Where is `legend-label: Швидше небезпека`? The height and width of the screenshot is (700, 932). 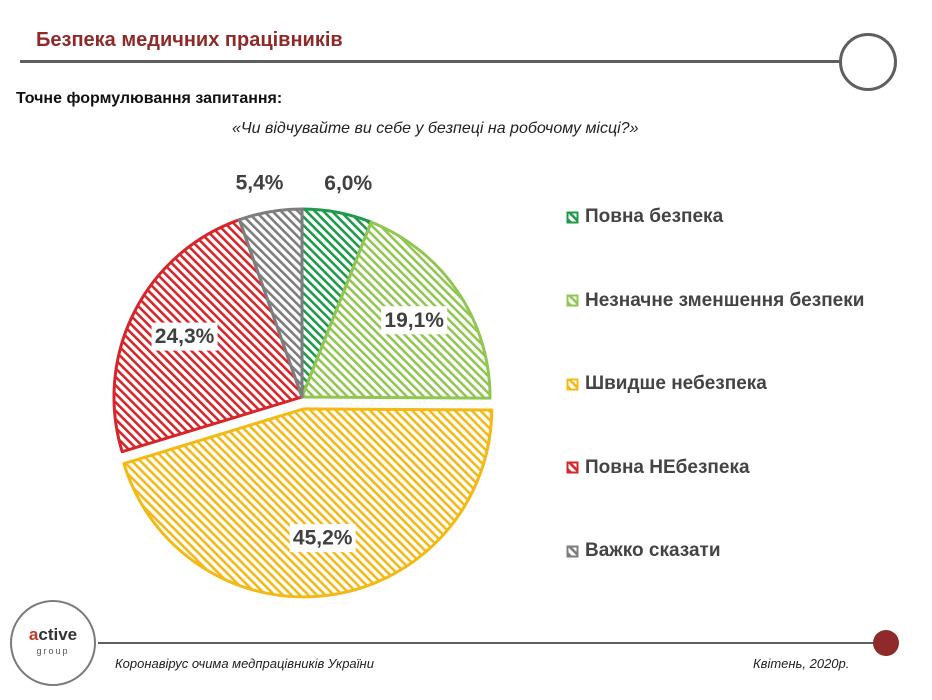 legend-label: Швидше небезпека is located at coordinates (676, 383).